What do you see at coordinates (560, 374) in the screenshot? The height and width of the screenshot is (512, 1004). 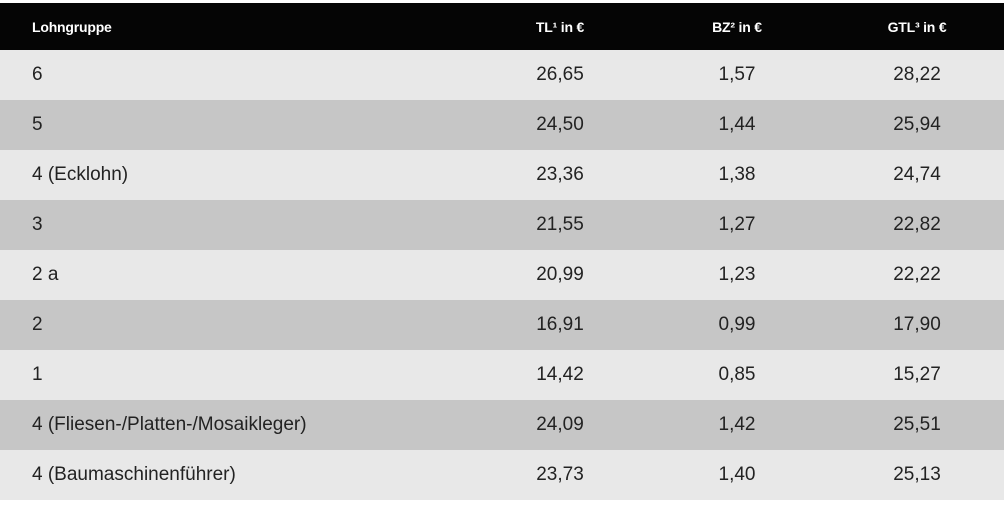 I see `cell-tl: 14,42` at bounding box center [560, 374].